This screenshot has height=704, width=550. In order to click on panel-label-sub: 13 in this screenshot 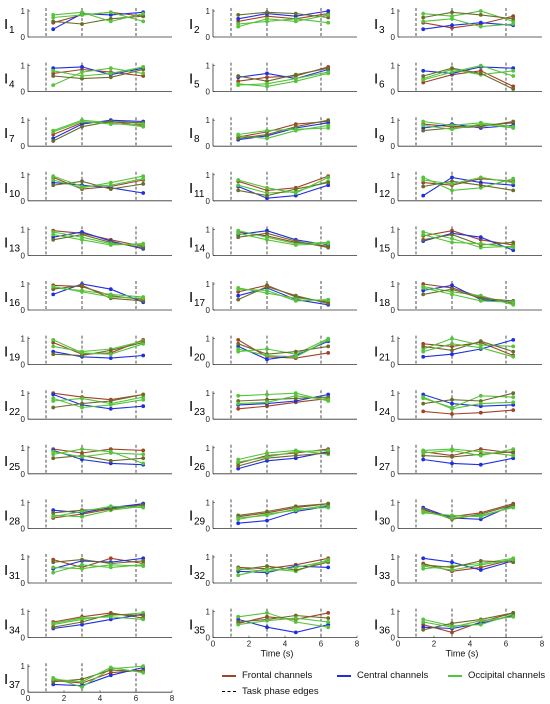, I will do `click(15, 248)`.